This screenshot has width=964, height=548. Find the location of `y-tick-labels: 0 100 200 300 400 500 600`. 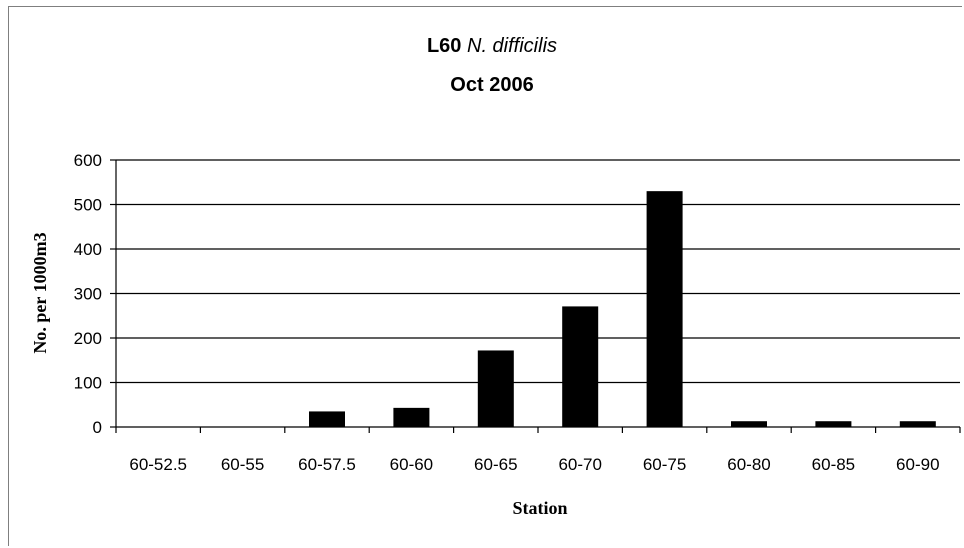

y-tick-labels: 0 100 200 300 400 500 600 is located at coordinates (88, 294).